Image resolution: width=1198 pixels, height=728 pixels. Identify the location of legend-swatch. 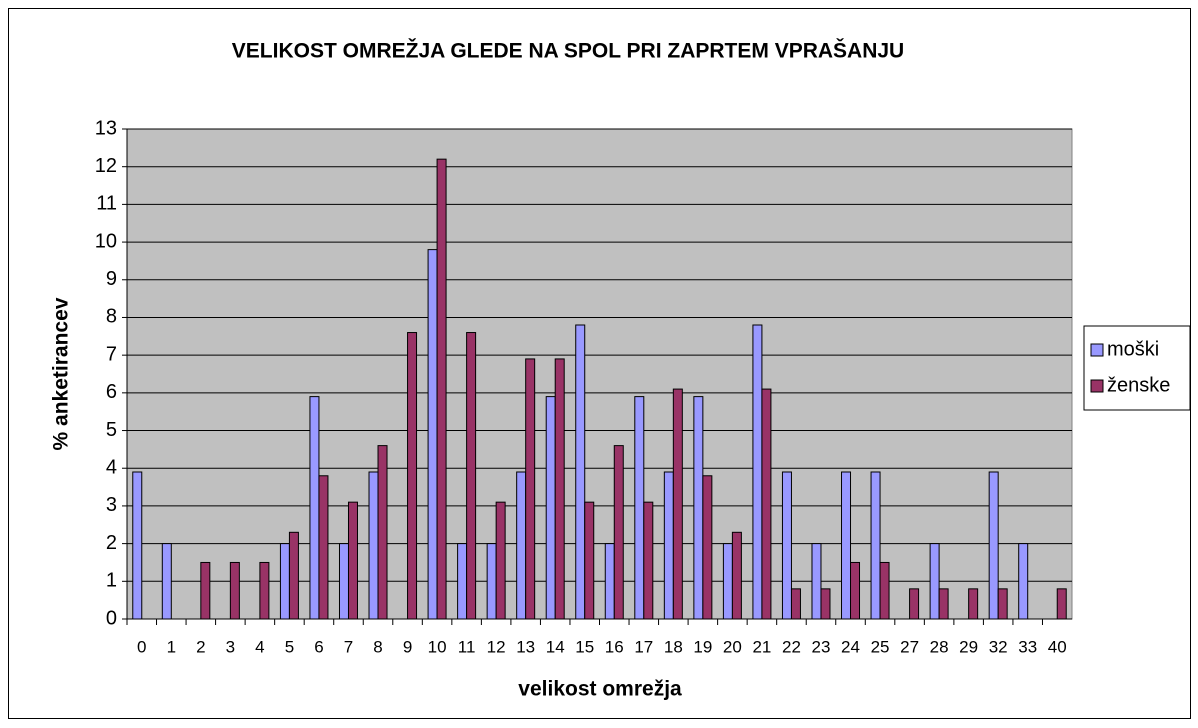
(1097, 386).